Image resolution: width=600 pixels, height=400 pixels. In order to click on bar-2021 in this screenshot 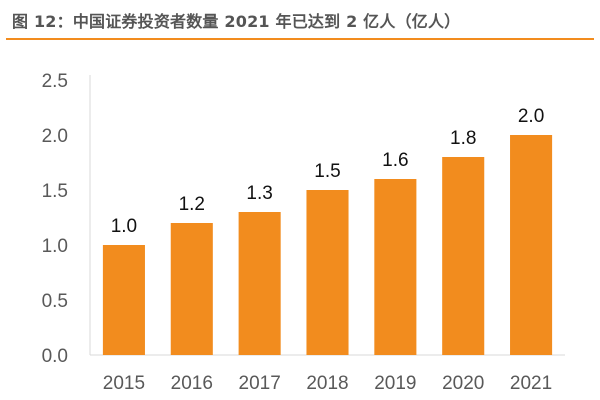, I will do `click(531, 245)`.